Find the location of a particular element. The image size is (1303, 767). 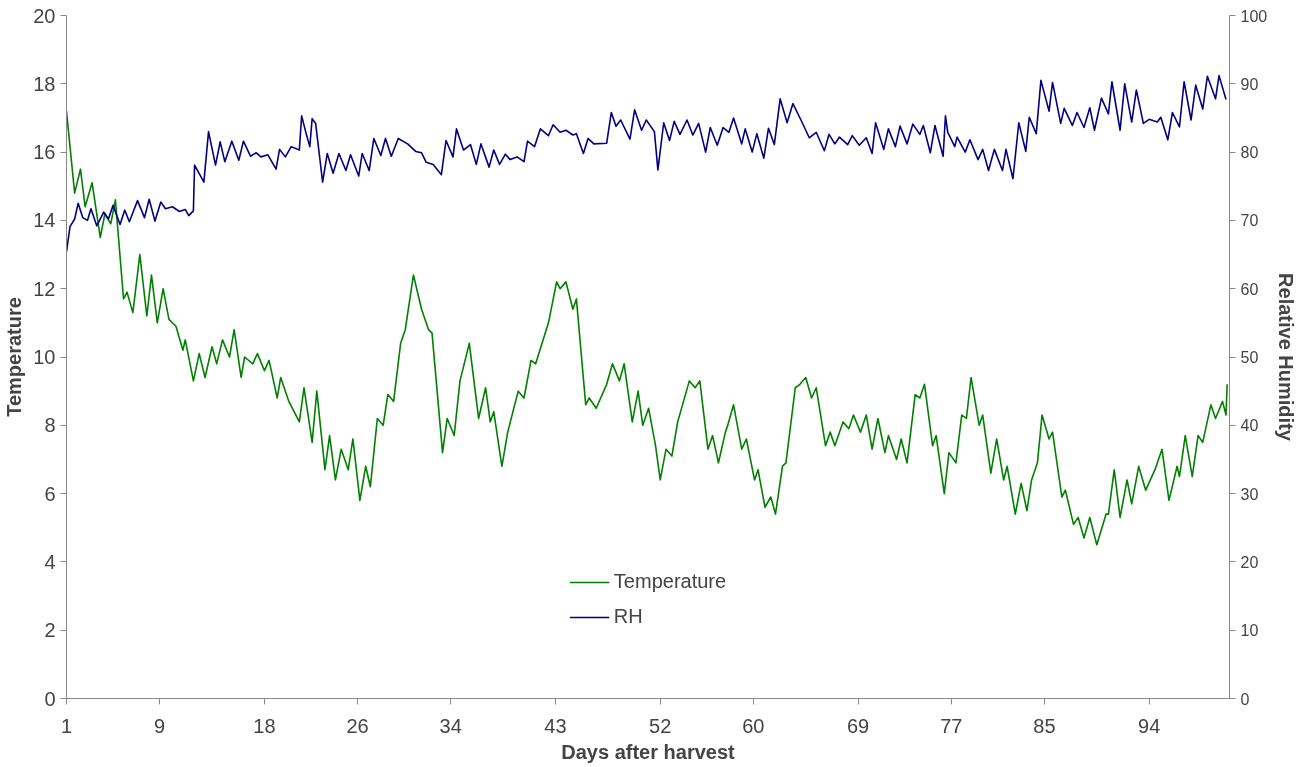

y-tick-label: 12 is located at coordinates (44, 288).